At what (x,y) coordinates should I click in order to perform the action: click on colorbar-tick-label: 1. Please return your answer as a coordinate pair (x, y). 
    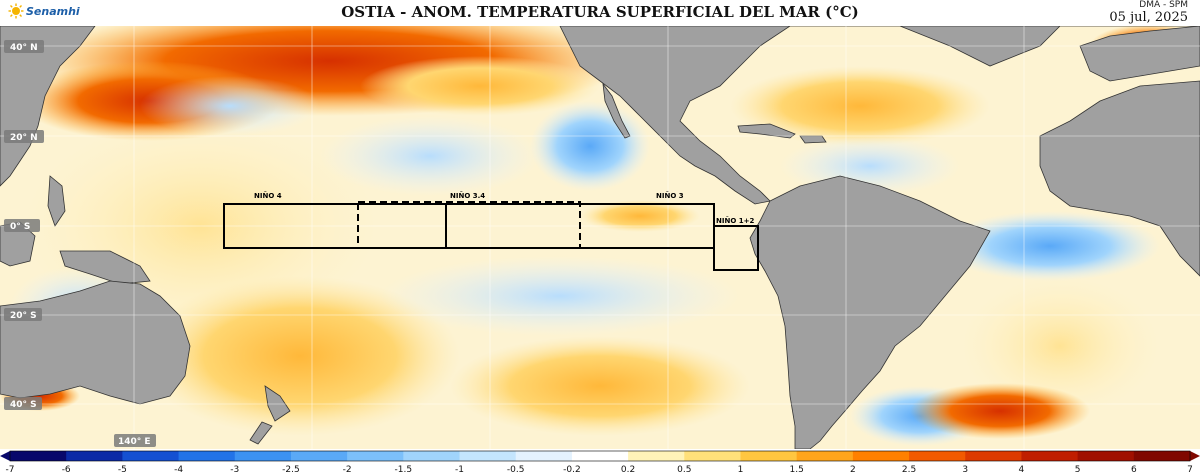
    Looking at the image, I should click on (741, 470).